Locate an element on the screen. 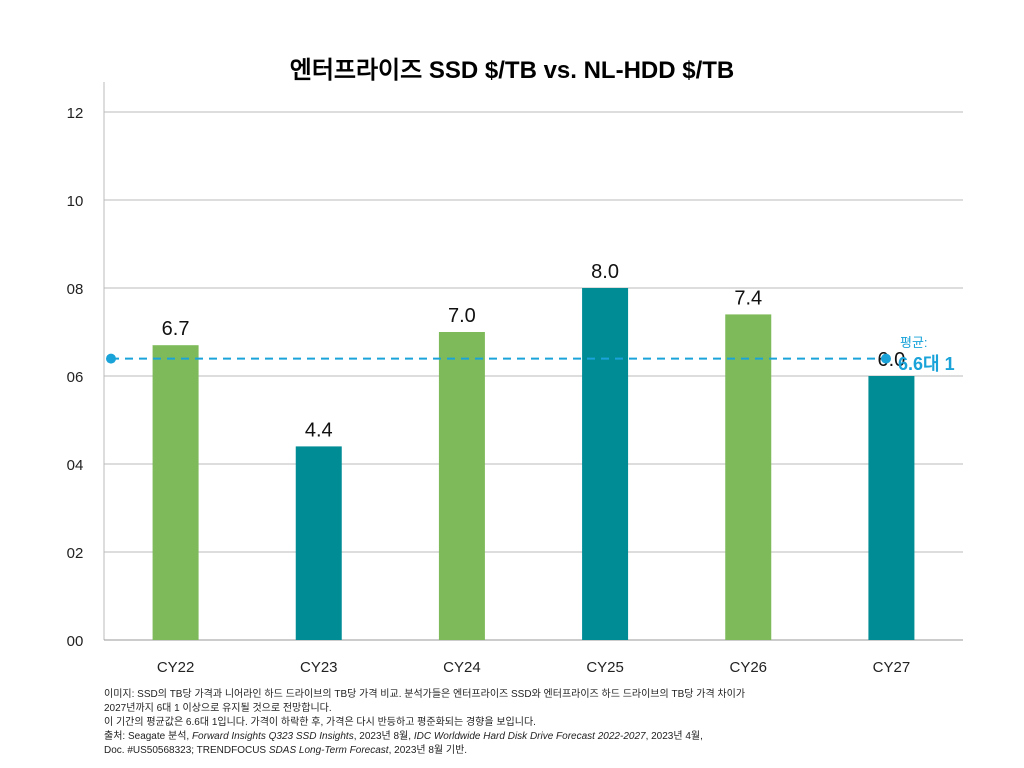  data-label: 7.0 is located at coordinates (462, 316).